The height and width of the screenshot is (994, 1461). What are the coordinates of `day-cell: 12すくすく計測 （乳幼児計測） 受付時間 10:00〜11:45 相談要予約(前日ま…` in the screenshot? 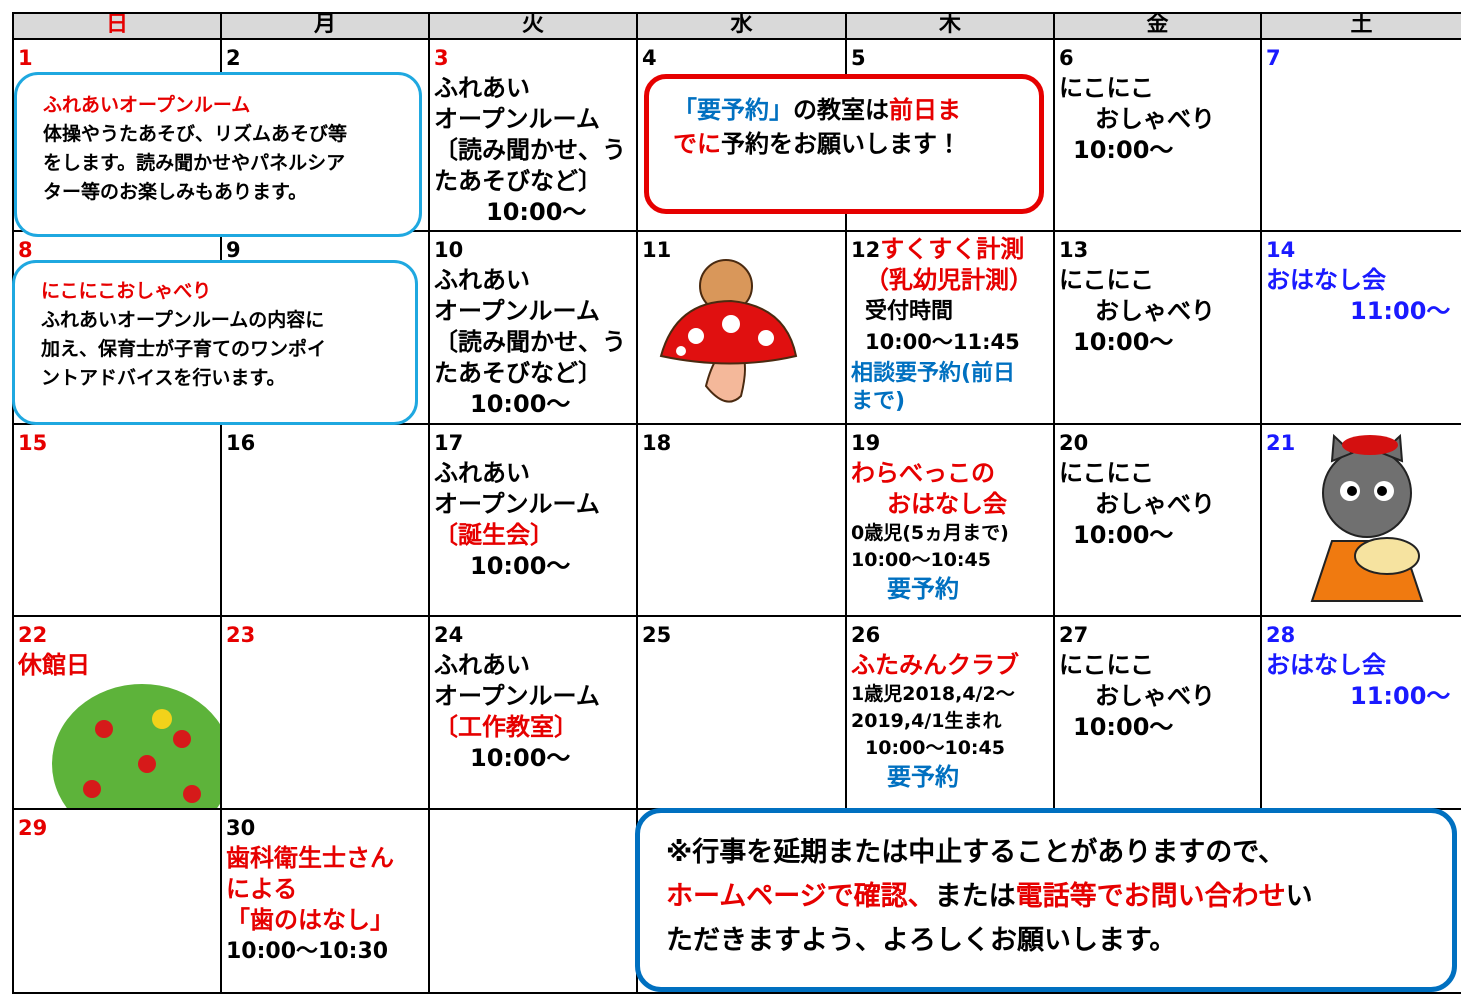 It's located at (951, 328).